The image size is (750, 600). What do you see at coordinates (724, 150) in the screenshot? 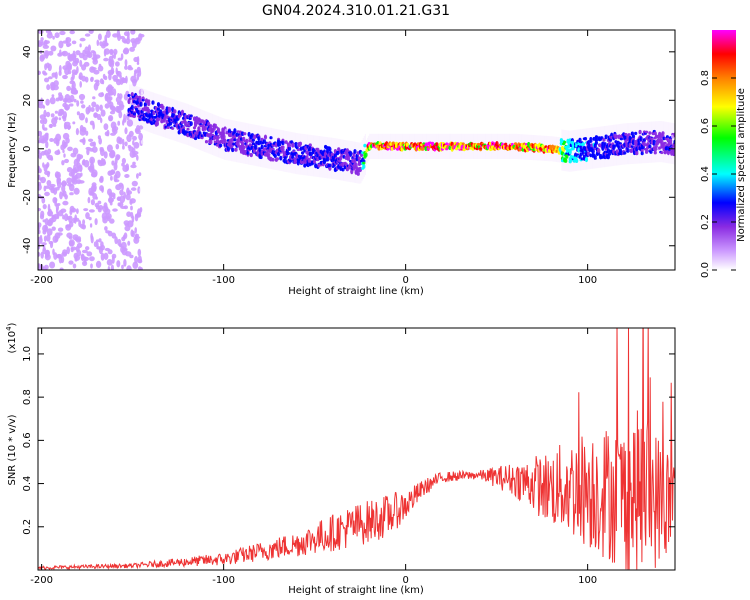
I see `colorbar-gradient` at bounding box center [724, 150].